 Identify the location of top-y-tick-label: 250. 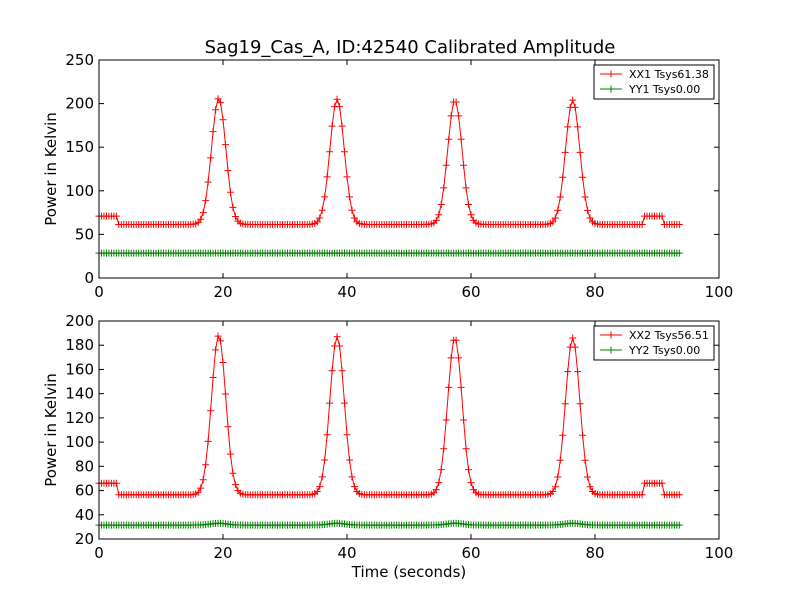
(79, 60).